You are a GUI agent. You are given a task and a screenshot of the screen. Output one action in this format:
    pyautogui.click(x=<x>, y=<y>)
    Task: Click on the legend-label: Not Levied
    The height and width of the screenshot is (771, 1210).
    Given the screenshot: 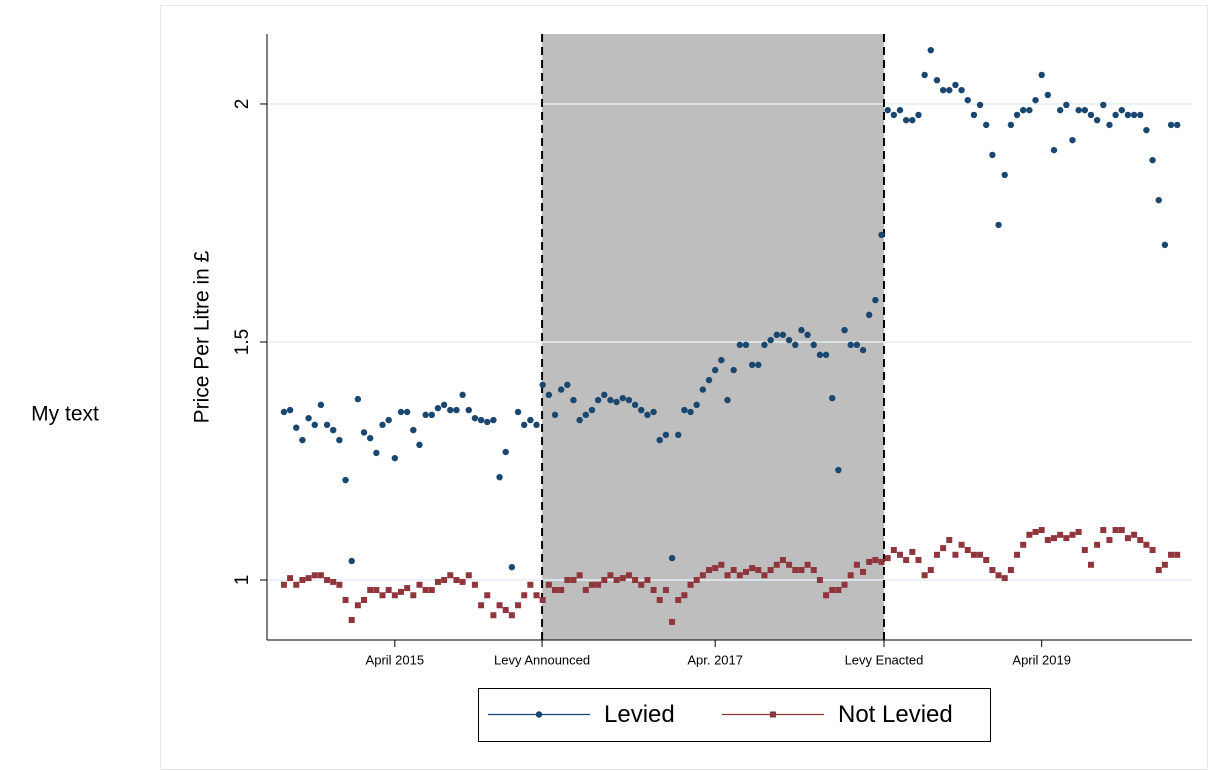 What is the action you would take?
    pyautogui.click(x=895, y=714)
    